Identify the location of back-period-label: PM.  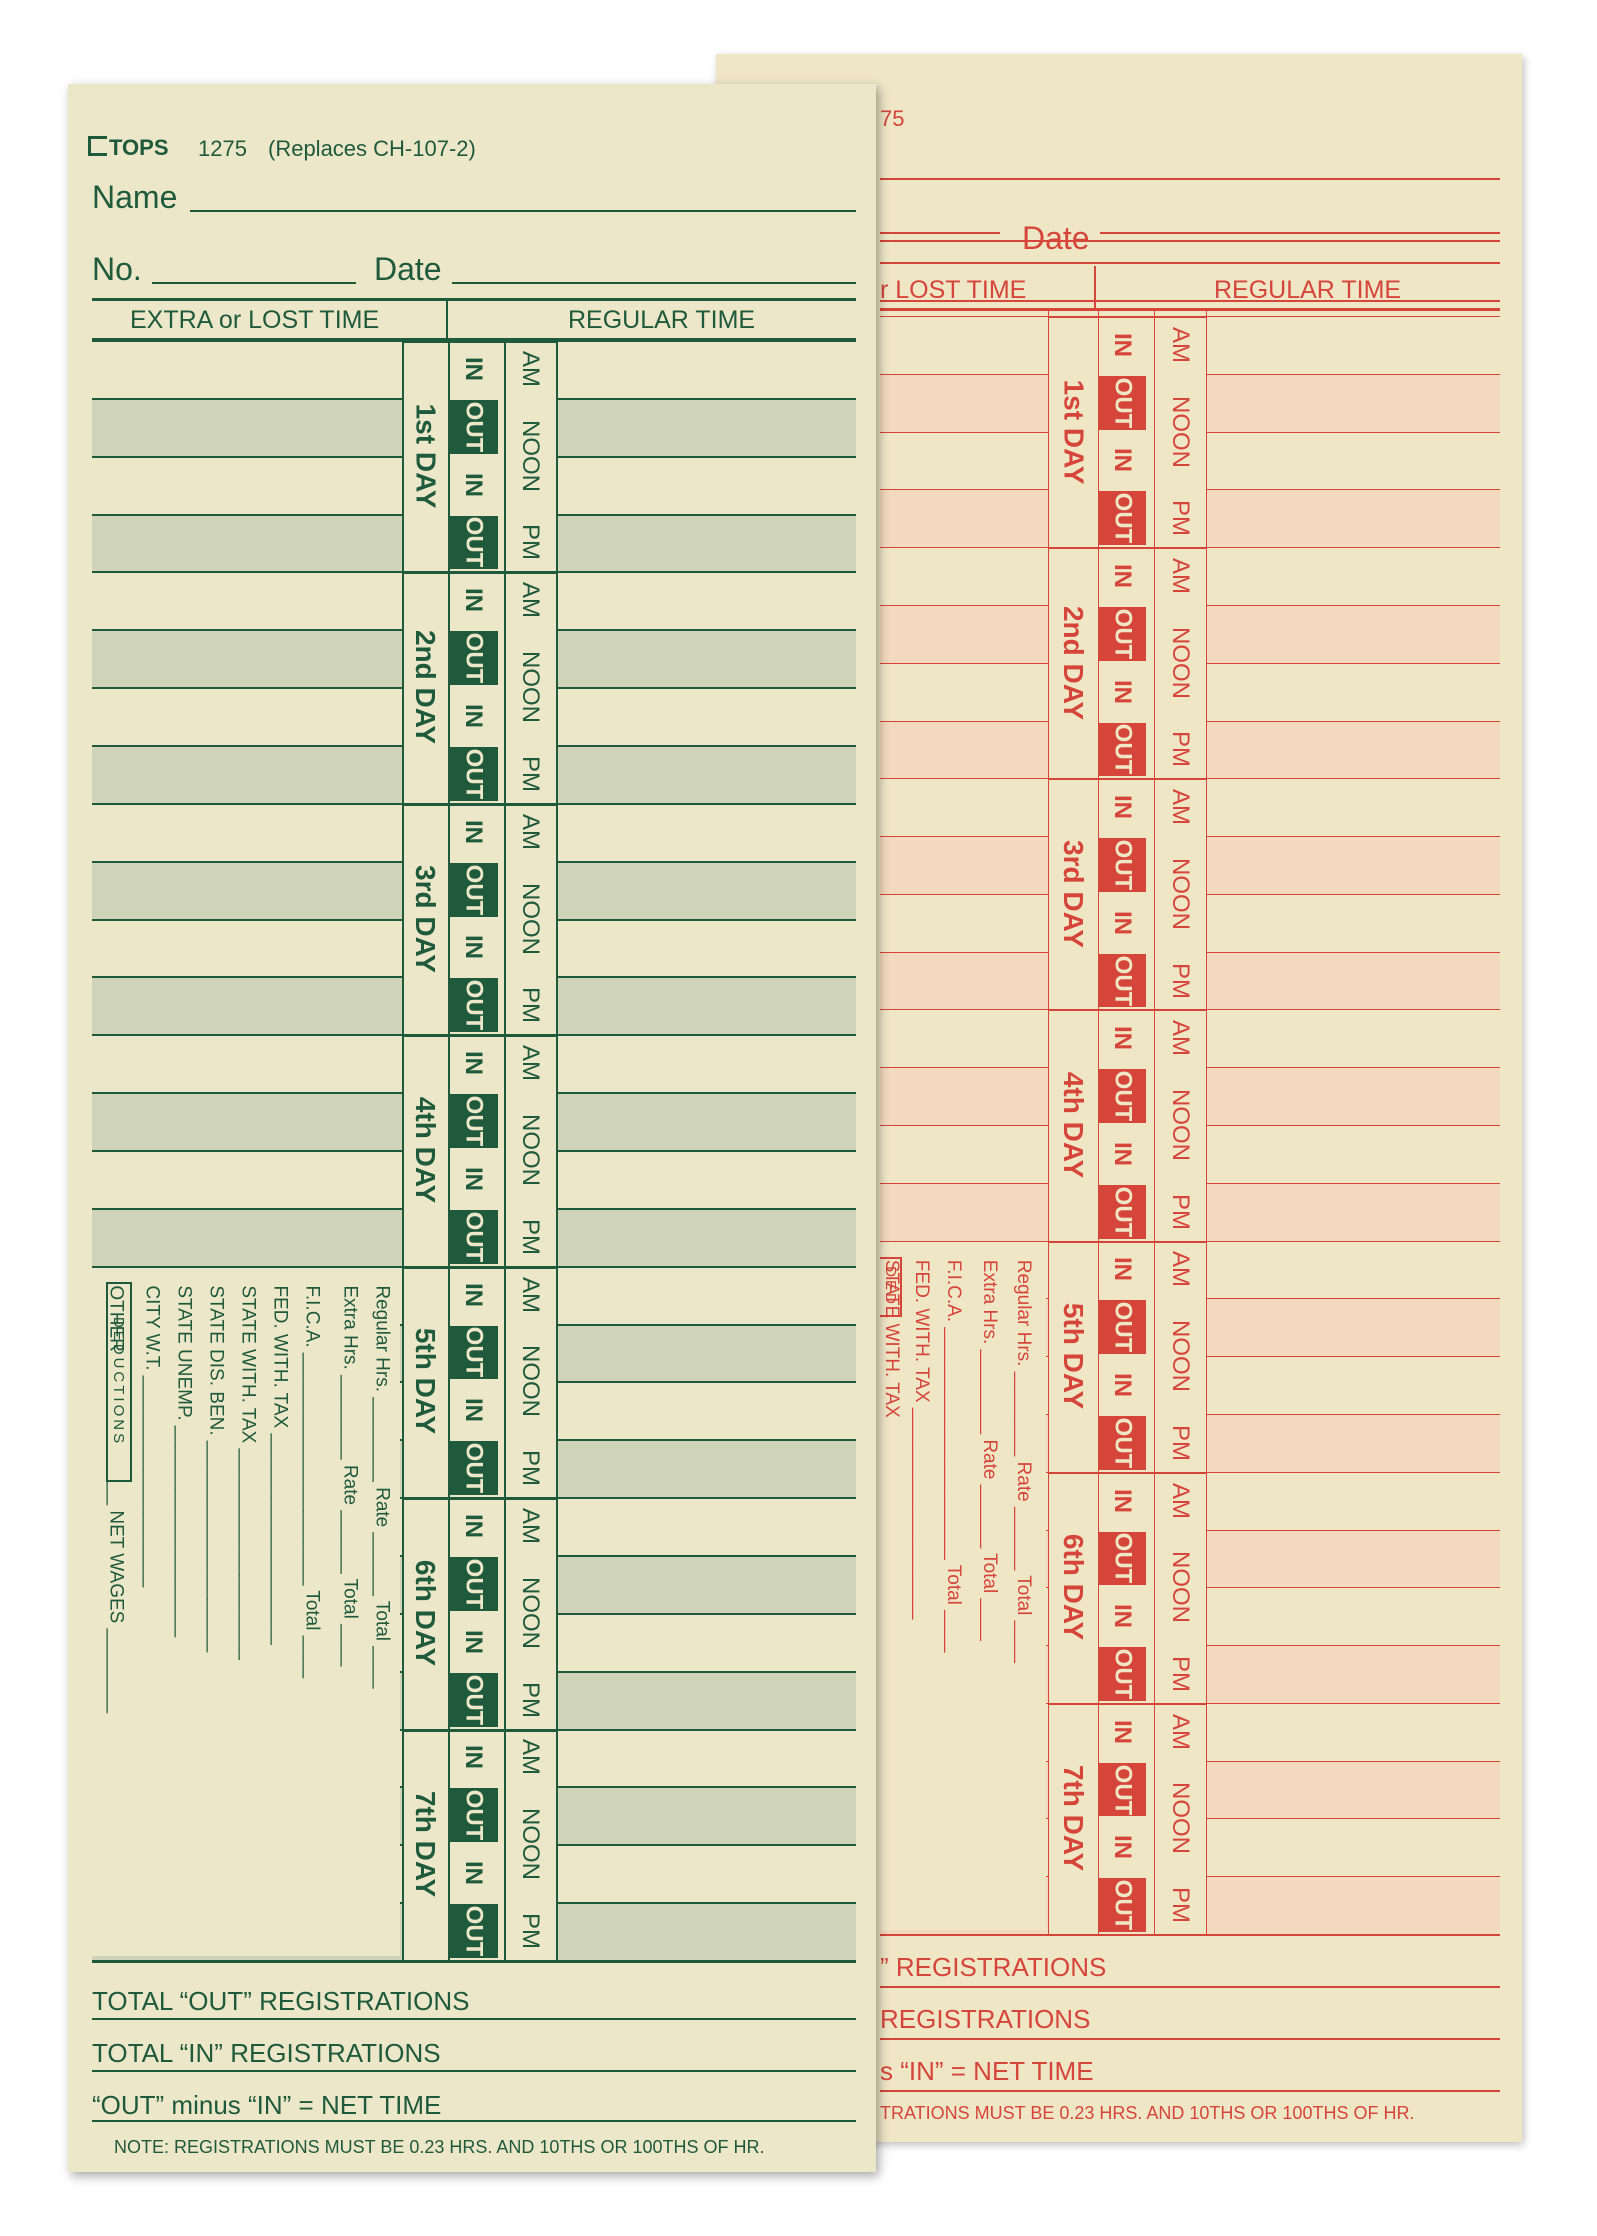
(1180, 1905).